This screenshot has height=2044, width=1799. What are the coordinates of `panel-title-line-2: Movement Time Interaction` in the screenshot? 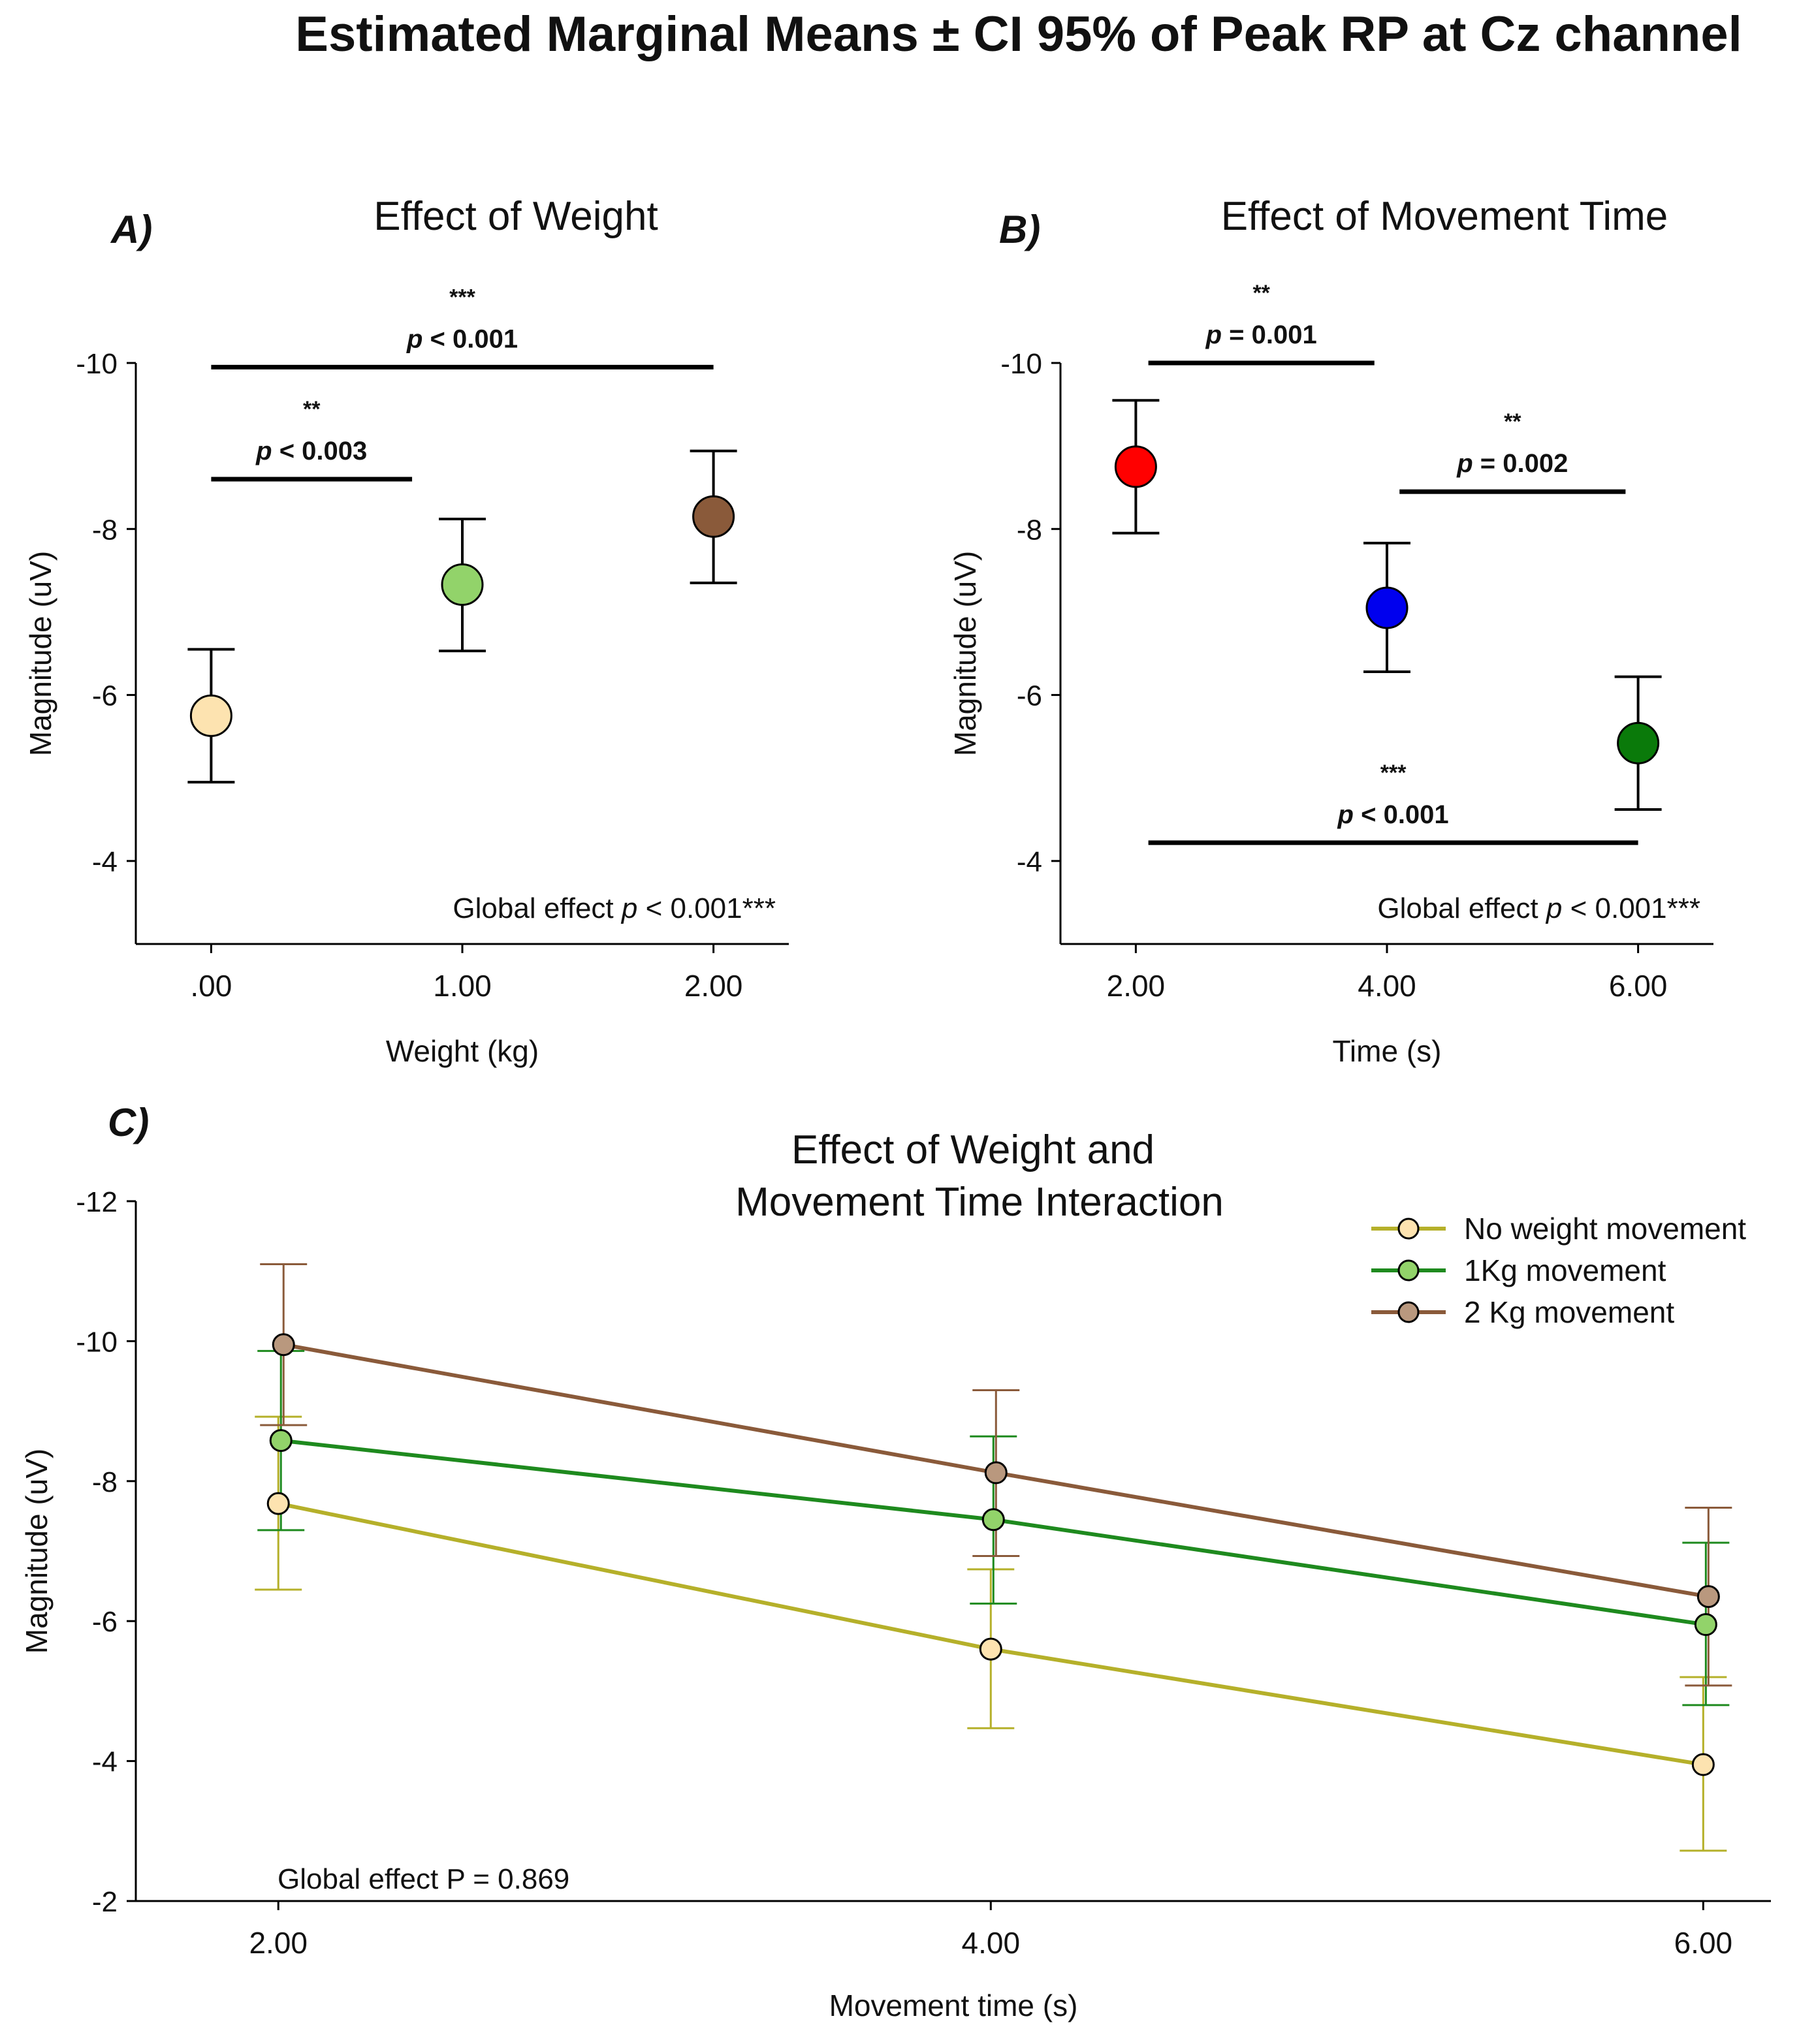 It's located at (980, 1202).